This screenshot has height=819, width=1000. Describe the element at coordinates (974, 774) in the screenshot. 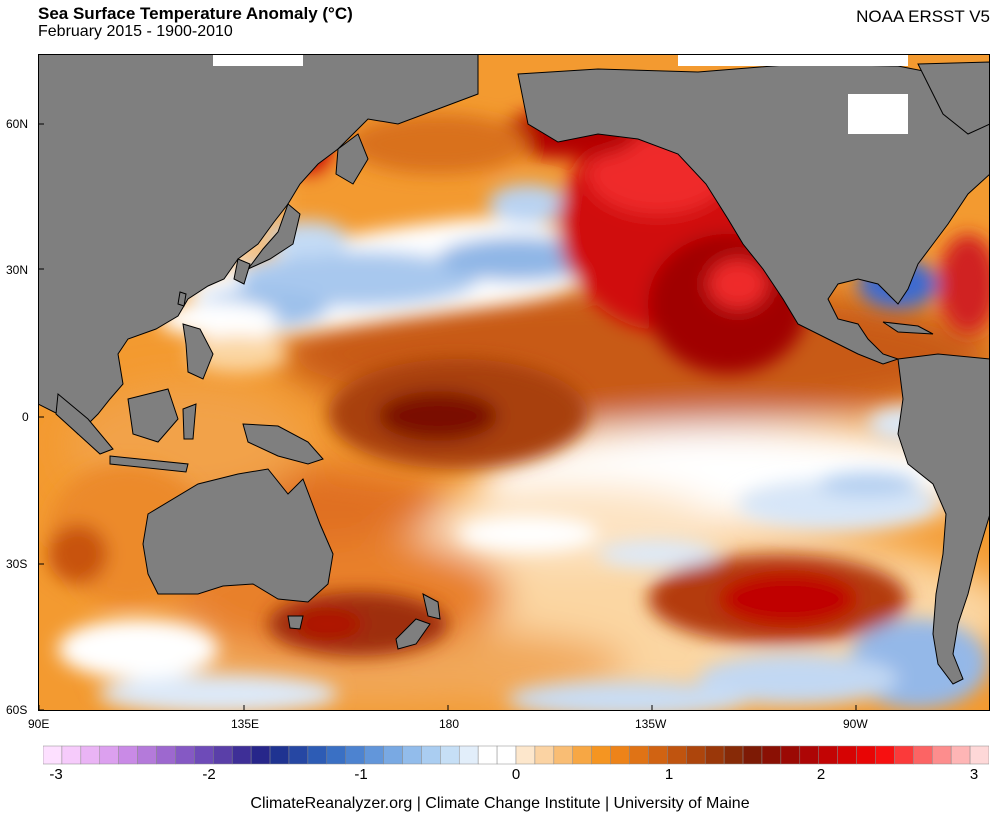

I see `colorbar-tick-3: 3` at that location.